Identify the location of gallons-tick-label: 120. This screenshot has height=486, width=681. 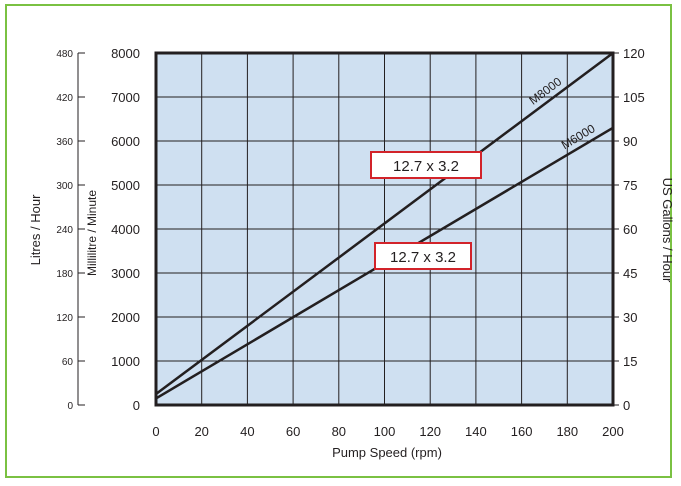
(634, 53).